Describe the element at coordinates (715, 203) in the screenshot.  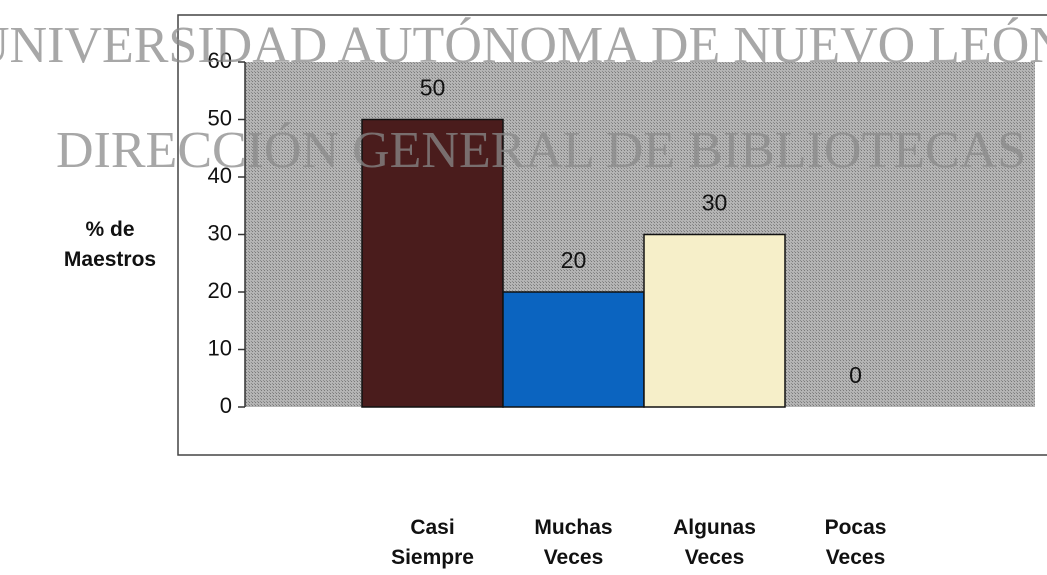
I see `data-label: 30` at that location.